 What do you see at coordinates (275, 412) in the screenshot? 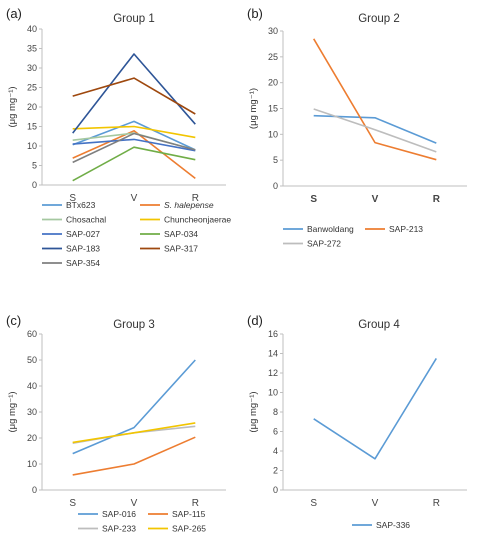
I see `y-tick-label: 8` at bounding box center [275, 412].